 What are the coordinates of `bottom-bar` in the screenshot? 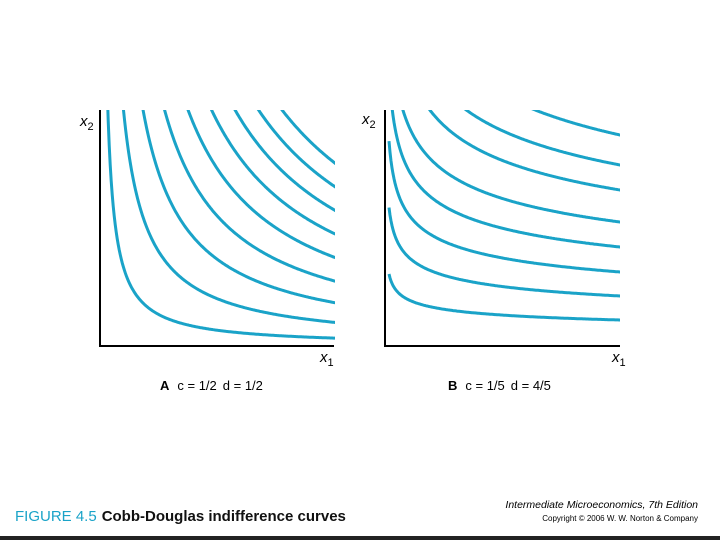 It's located at (360, 538).